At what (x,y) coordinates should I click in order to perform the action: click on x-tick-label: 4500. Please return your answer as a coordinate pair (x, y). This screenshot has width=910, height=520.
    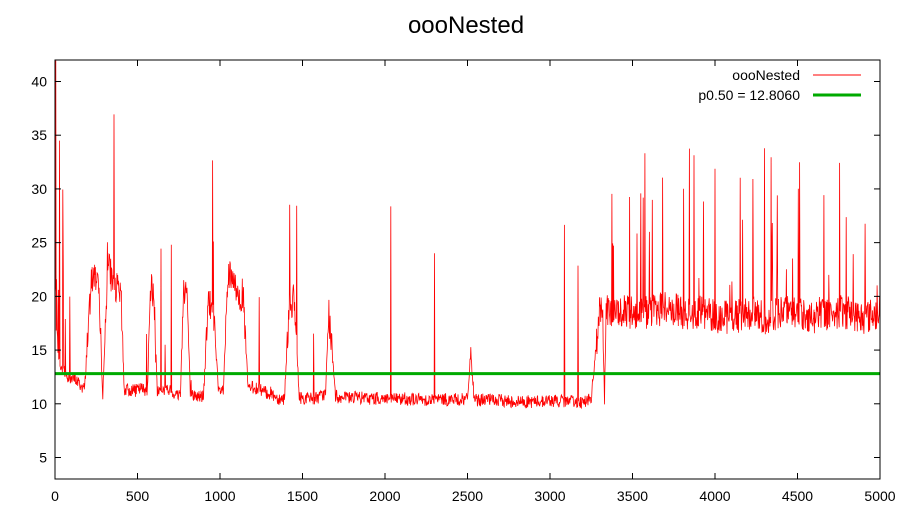
    Looking at the image, I should click on (797, 496).